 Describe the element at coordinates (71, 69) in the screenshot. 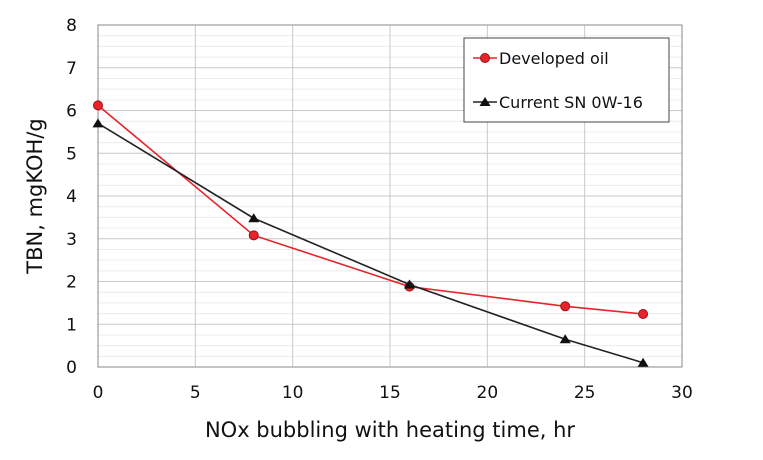

I see `y-tick-label: 7` at that location.